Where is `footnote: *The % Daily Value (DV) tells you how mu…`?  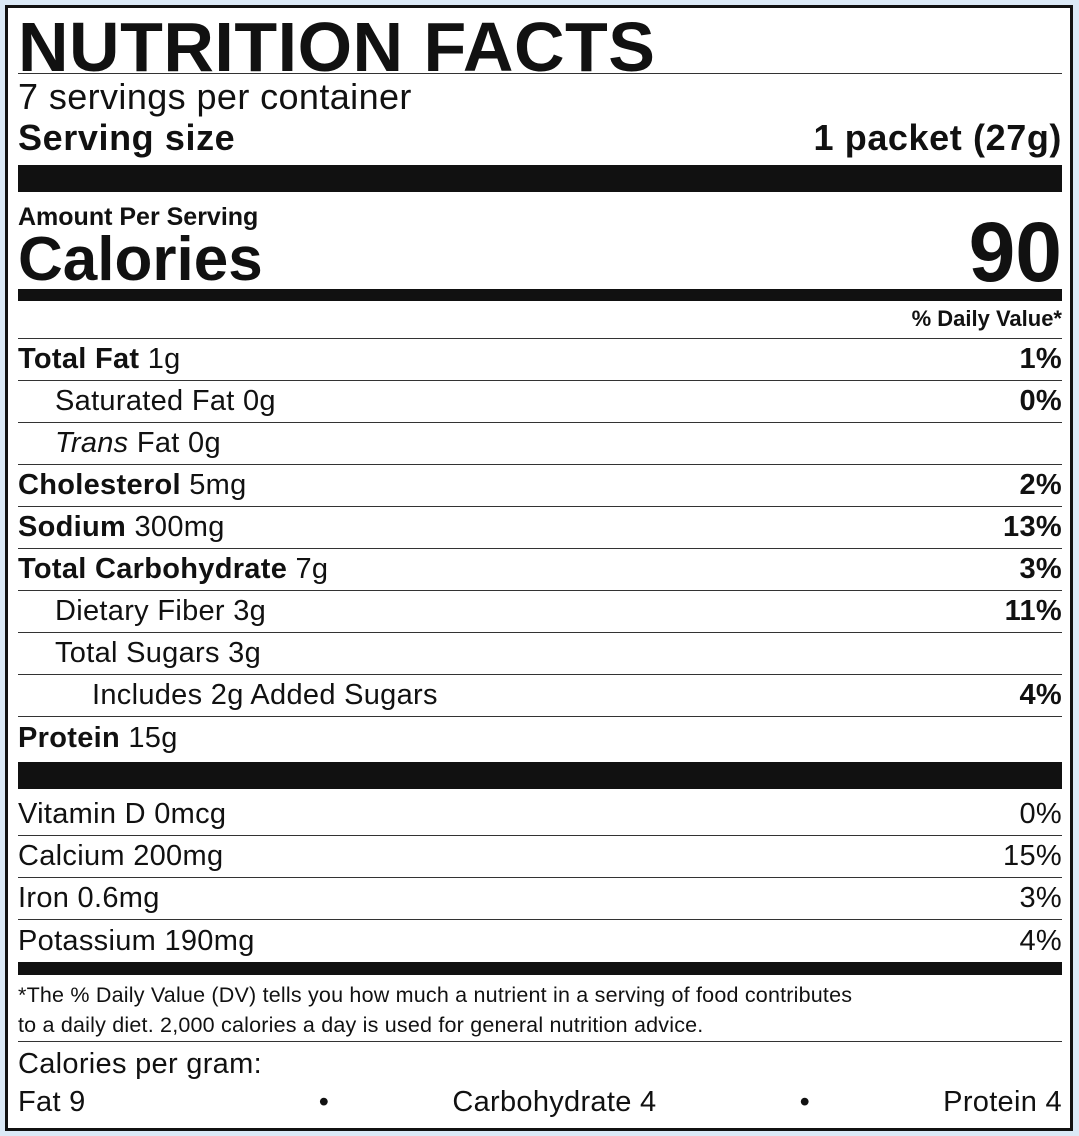 footnote: *The % Daily Value (DV) tells you how mu… is located at coordinates (540, 1010).